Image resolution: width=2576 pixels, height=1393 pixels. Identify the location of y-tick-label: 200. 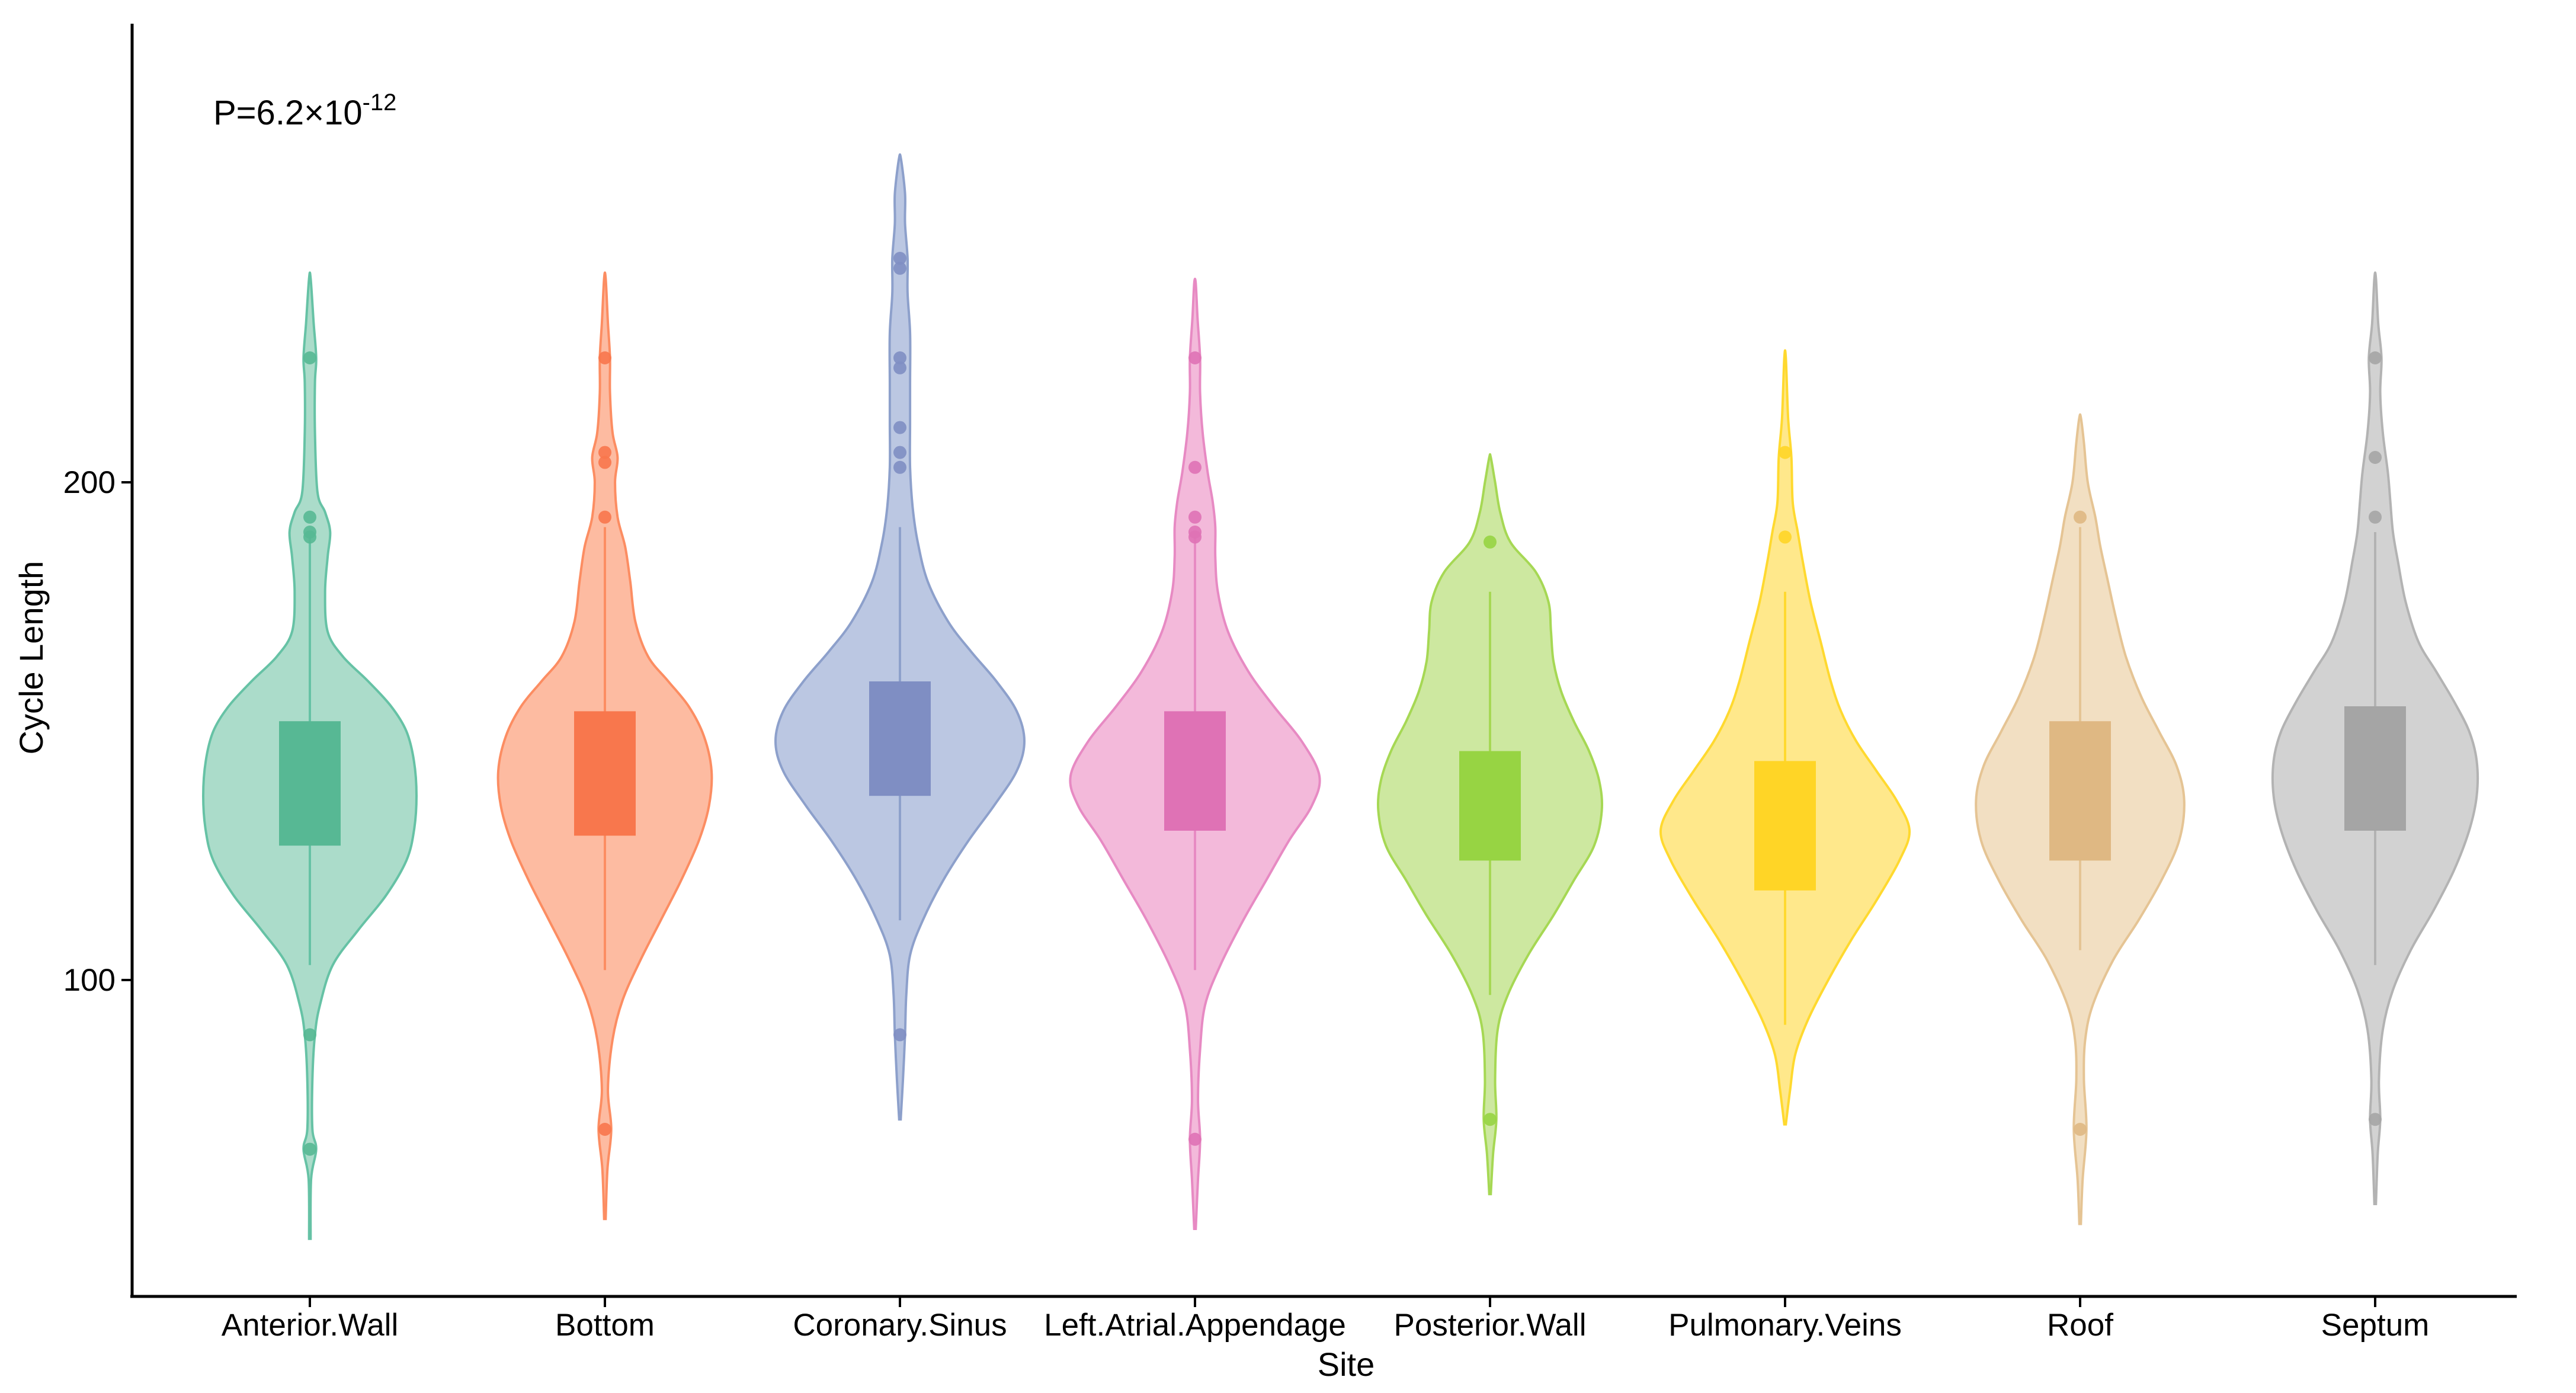
(90, 483).